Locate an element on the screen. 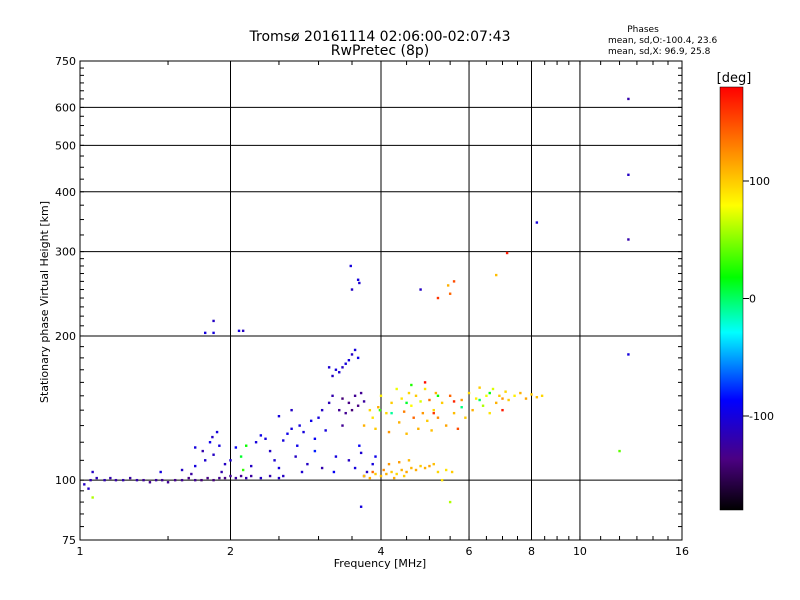 This screenshot has height=600, width=800. y-tick-label: 750 is located at coordinates (65, 61).